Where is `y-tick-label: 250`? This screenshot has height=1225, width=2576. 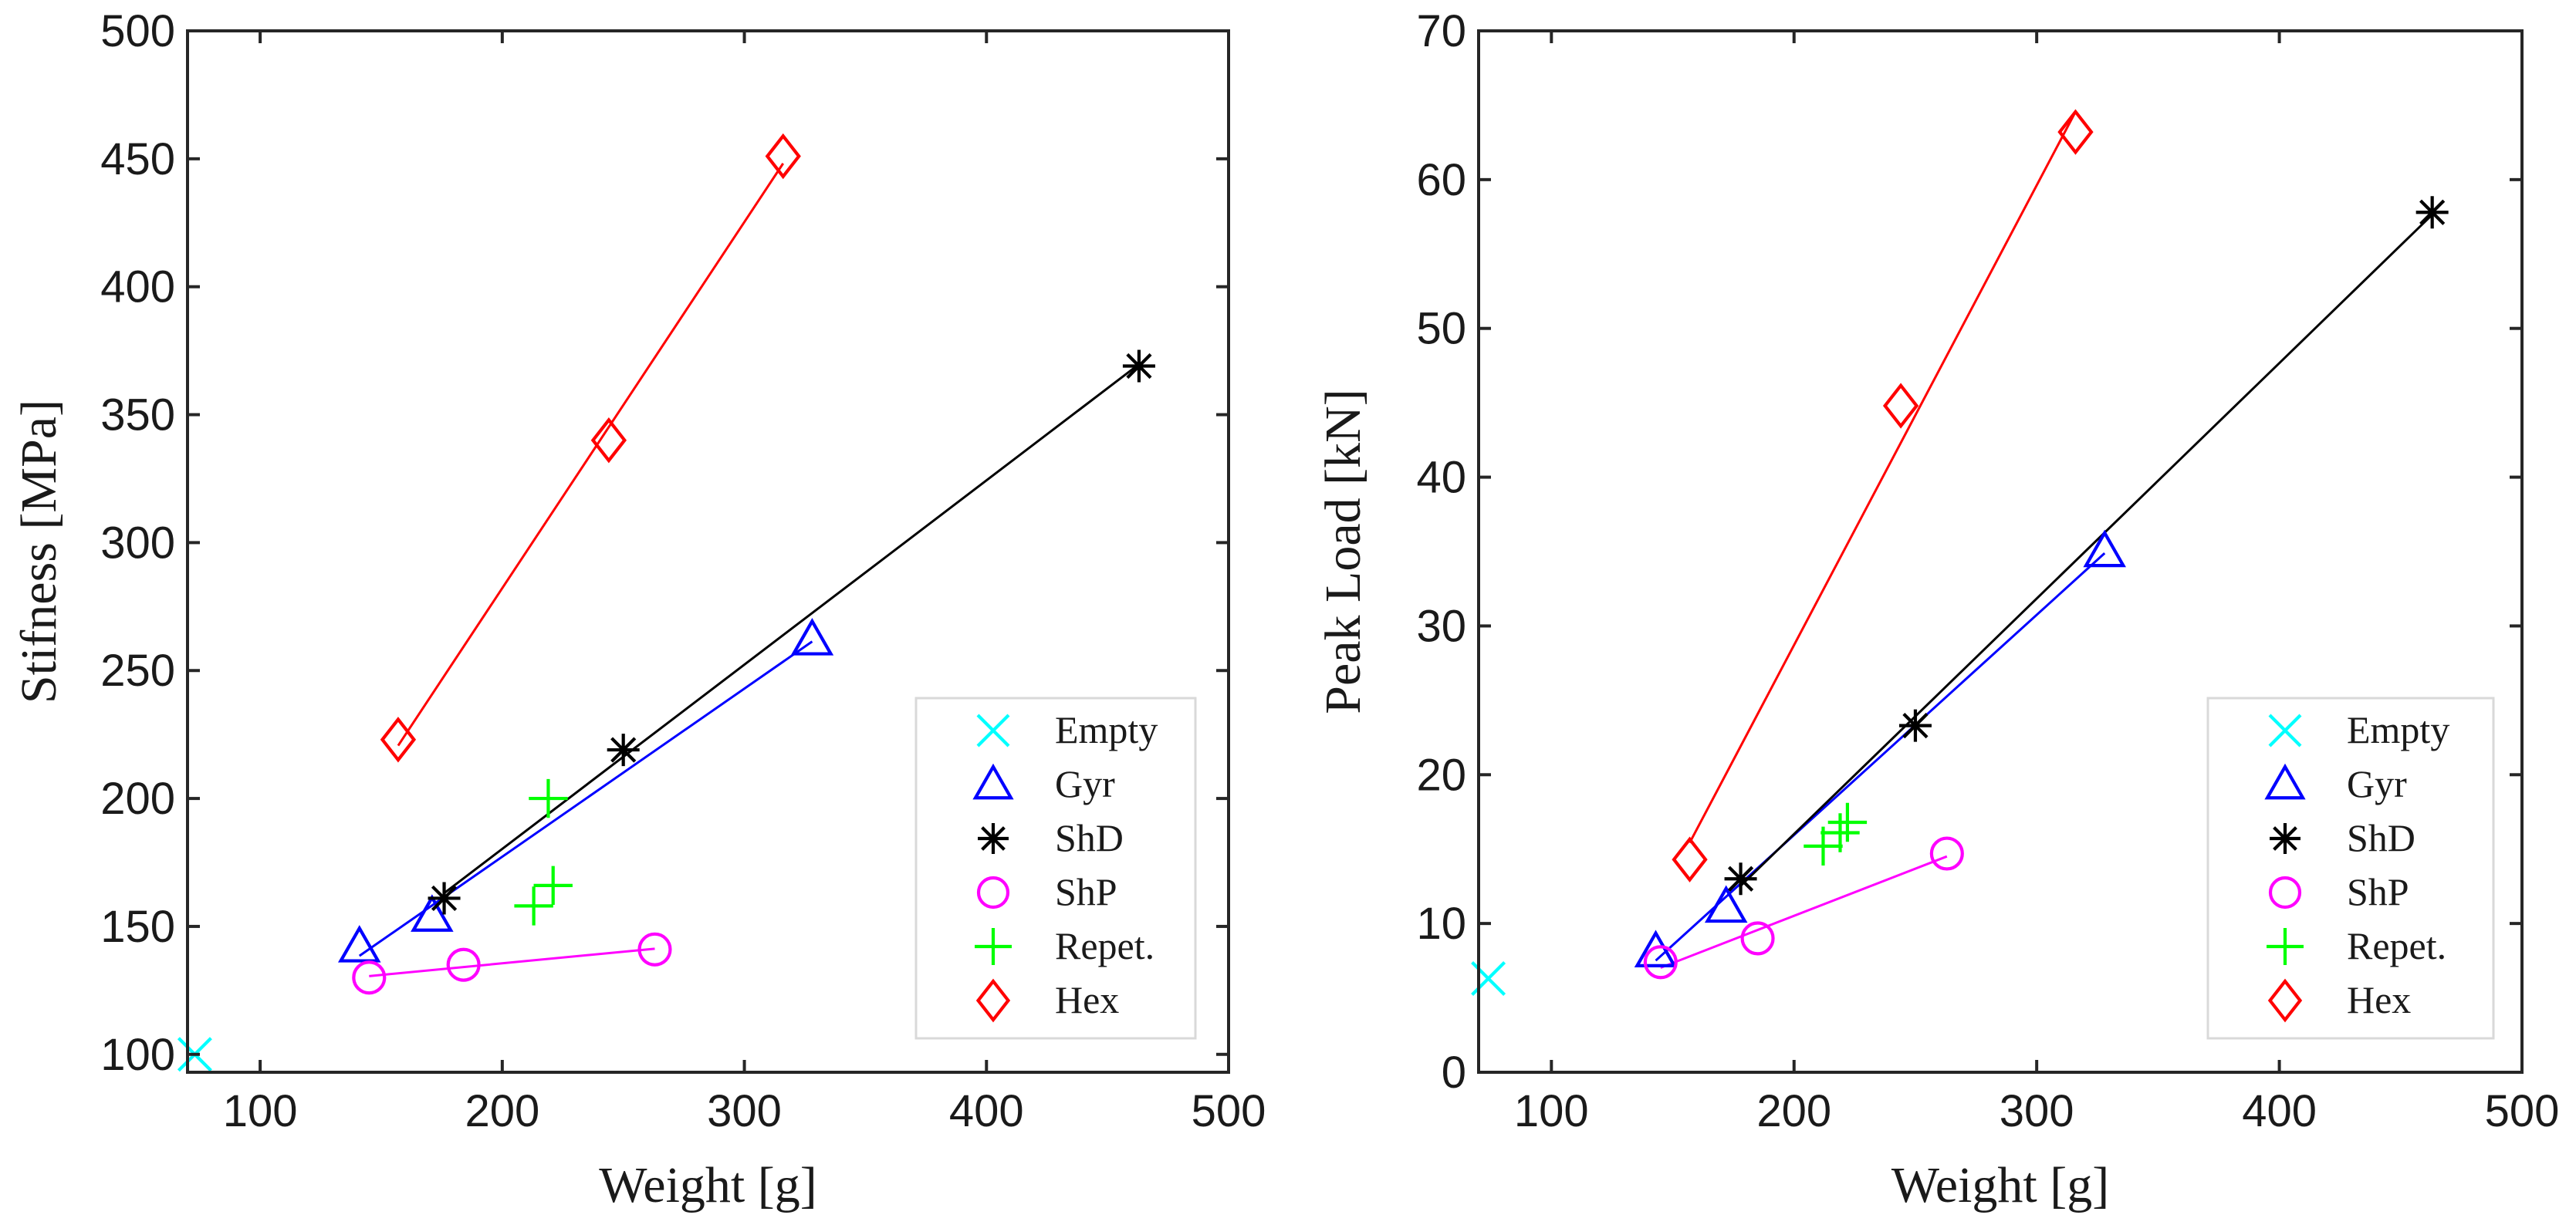 y-tick-label: 250 is located at coordinates (137, 671).